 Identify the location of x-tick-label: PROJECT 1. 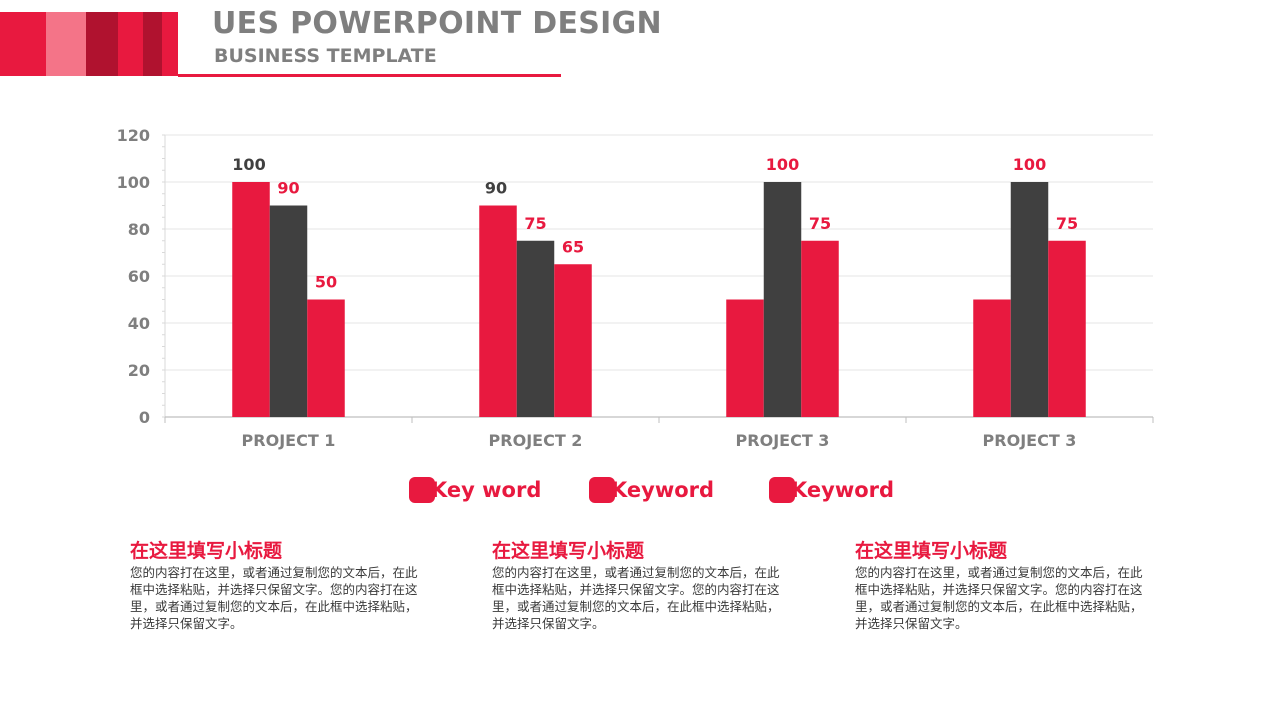
(289, 440).